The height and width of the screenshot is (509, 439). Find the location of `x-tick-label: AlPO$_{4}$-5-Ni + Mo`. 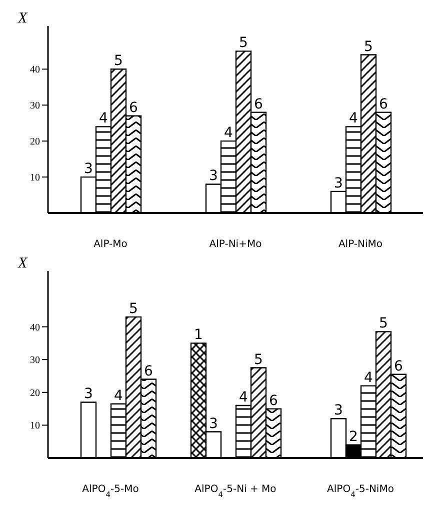

x-tick-label: AlPO$_{4}$-5-Ni + Mo is located at coordinates (235, 491).